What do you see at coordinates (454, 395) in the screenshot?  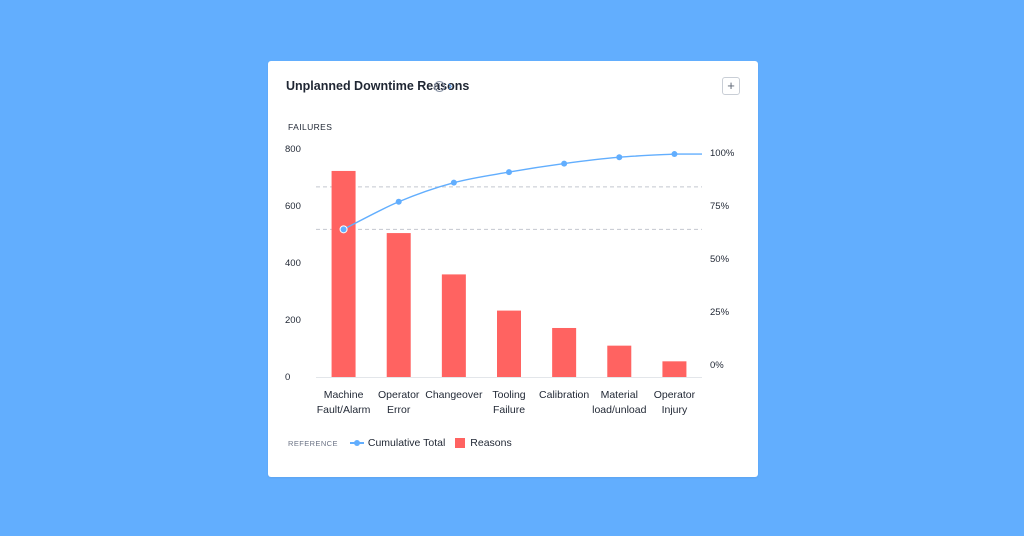 I see `x-tick-label: Changeover` at bounding box center [454, 395].